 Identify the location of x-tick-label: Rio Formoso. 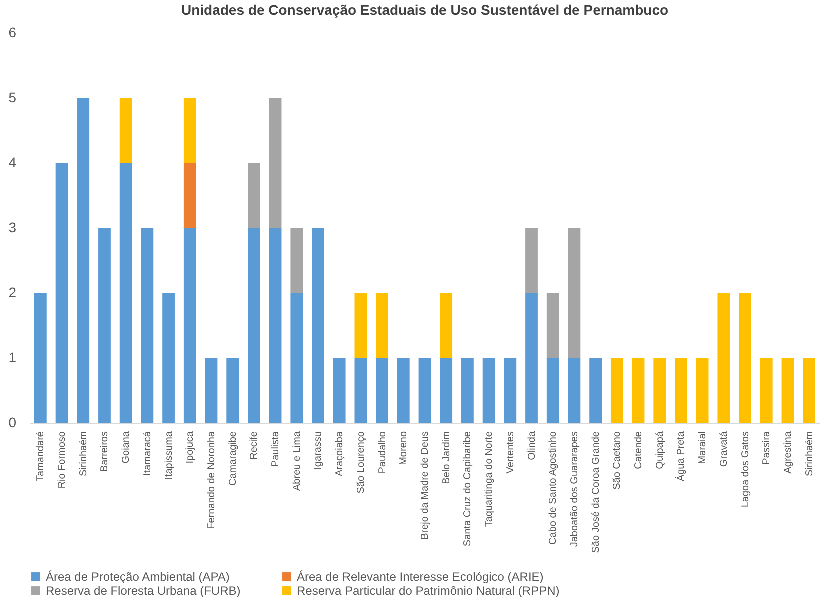
(62, 460).